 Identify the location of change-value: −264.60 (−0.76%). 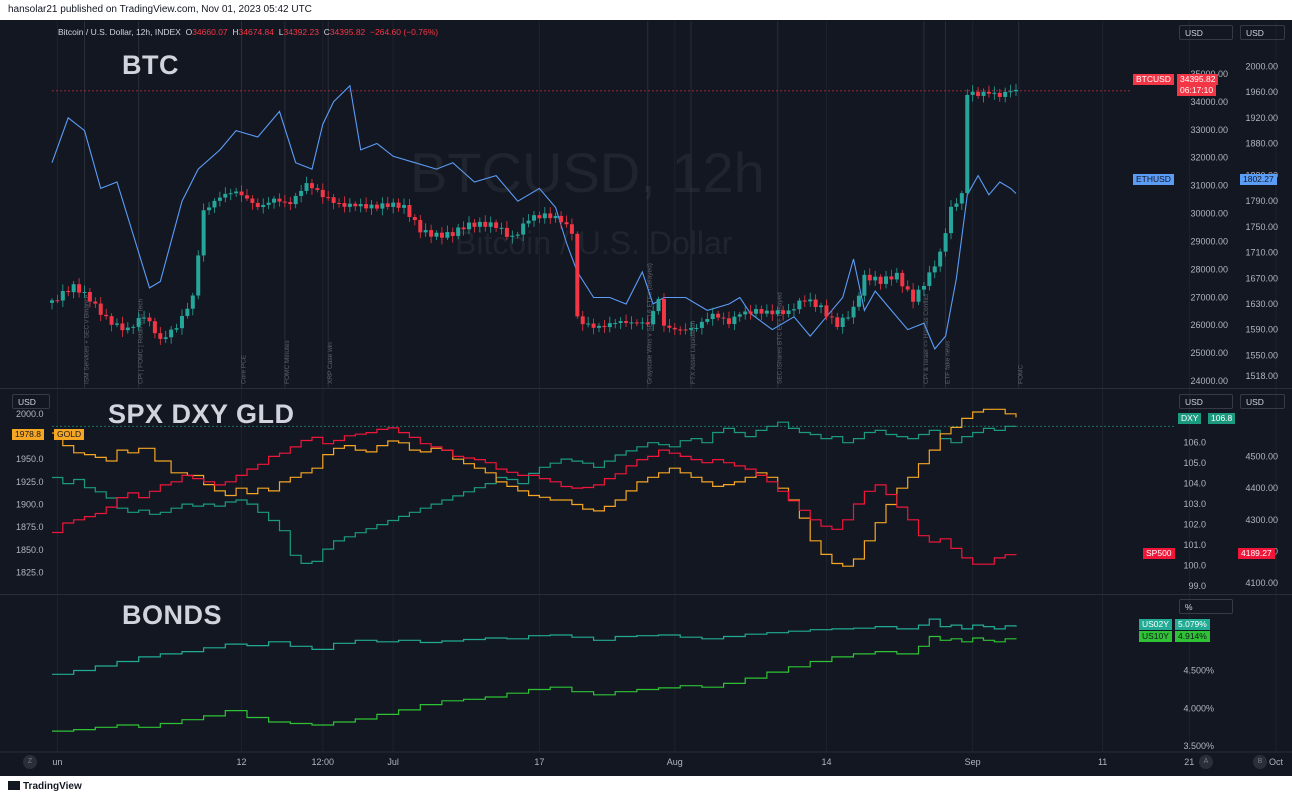
(404, 32).